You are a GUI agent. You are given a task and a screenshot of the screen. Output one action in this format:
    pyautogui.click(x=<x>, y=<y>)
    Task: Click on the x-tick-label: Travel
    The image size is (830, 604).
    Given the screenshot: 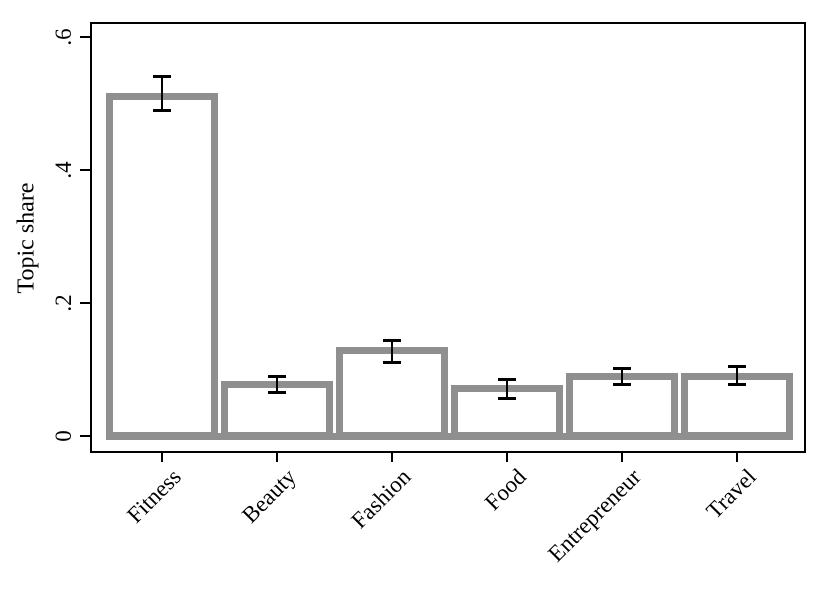 What is the action you would take?
    pyautogui.click(x=731, y=494)
    